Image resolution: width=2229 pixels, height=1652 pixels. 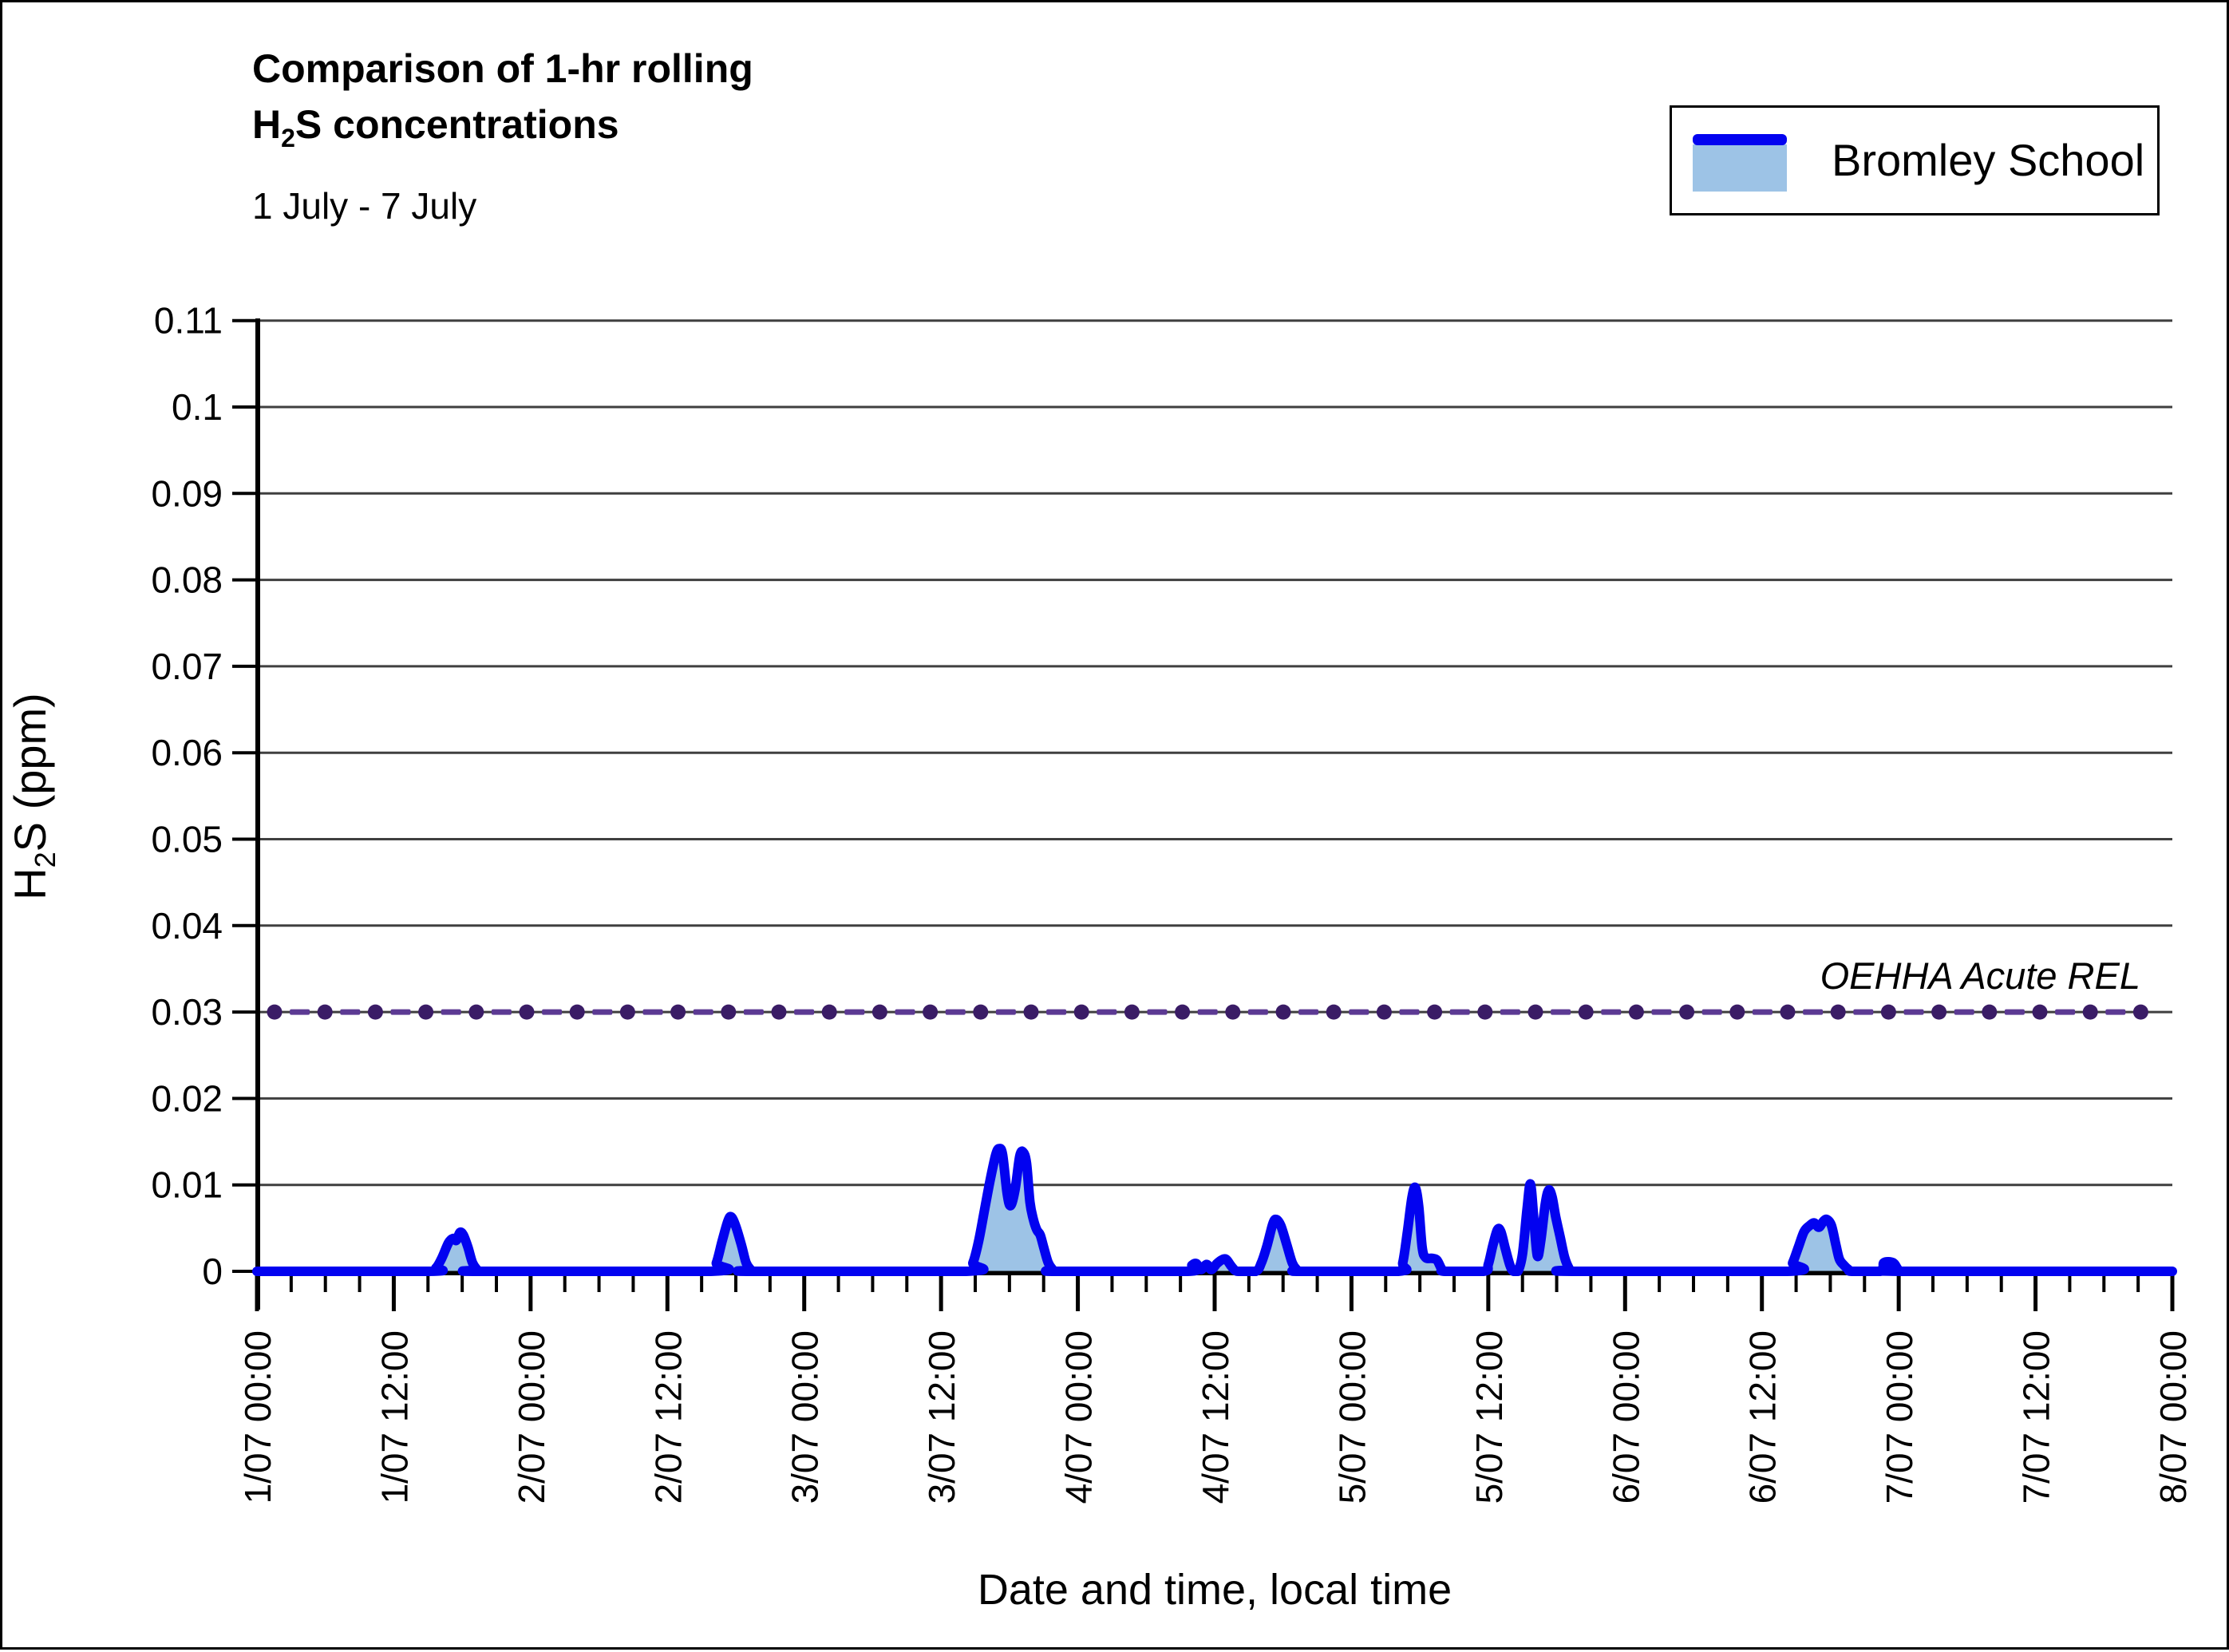 I want to click on legend-box: Bromley School, so click(x=1915, y=160).